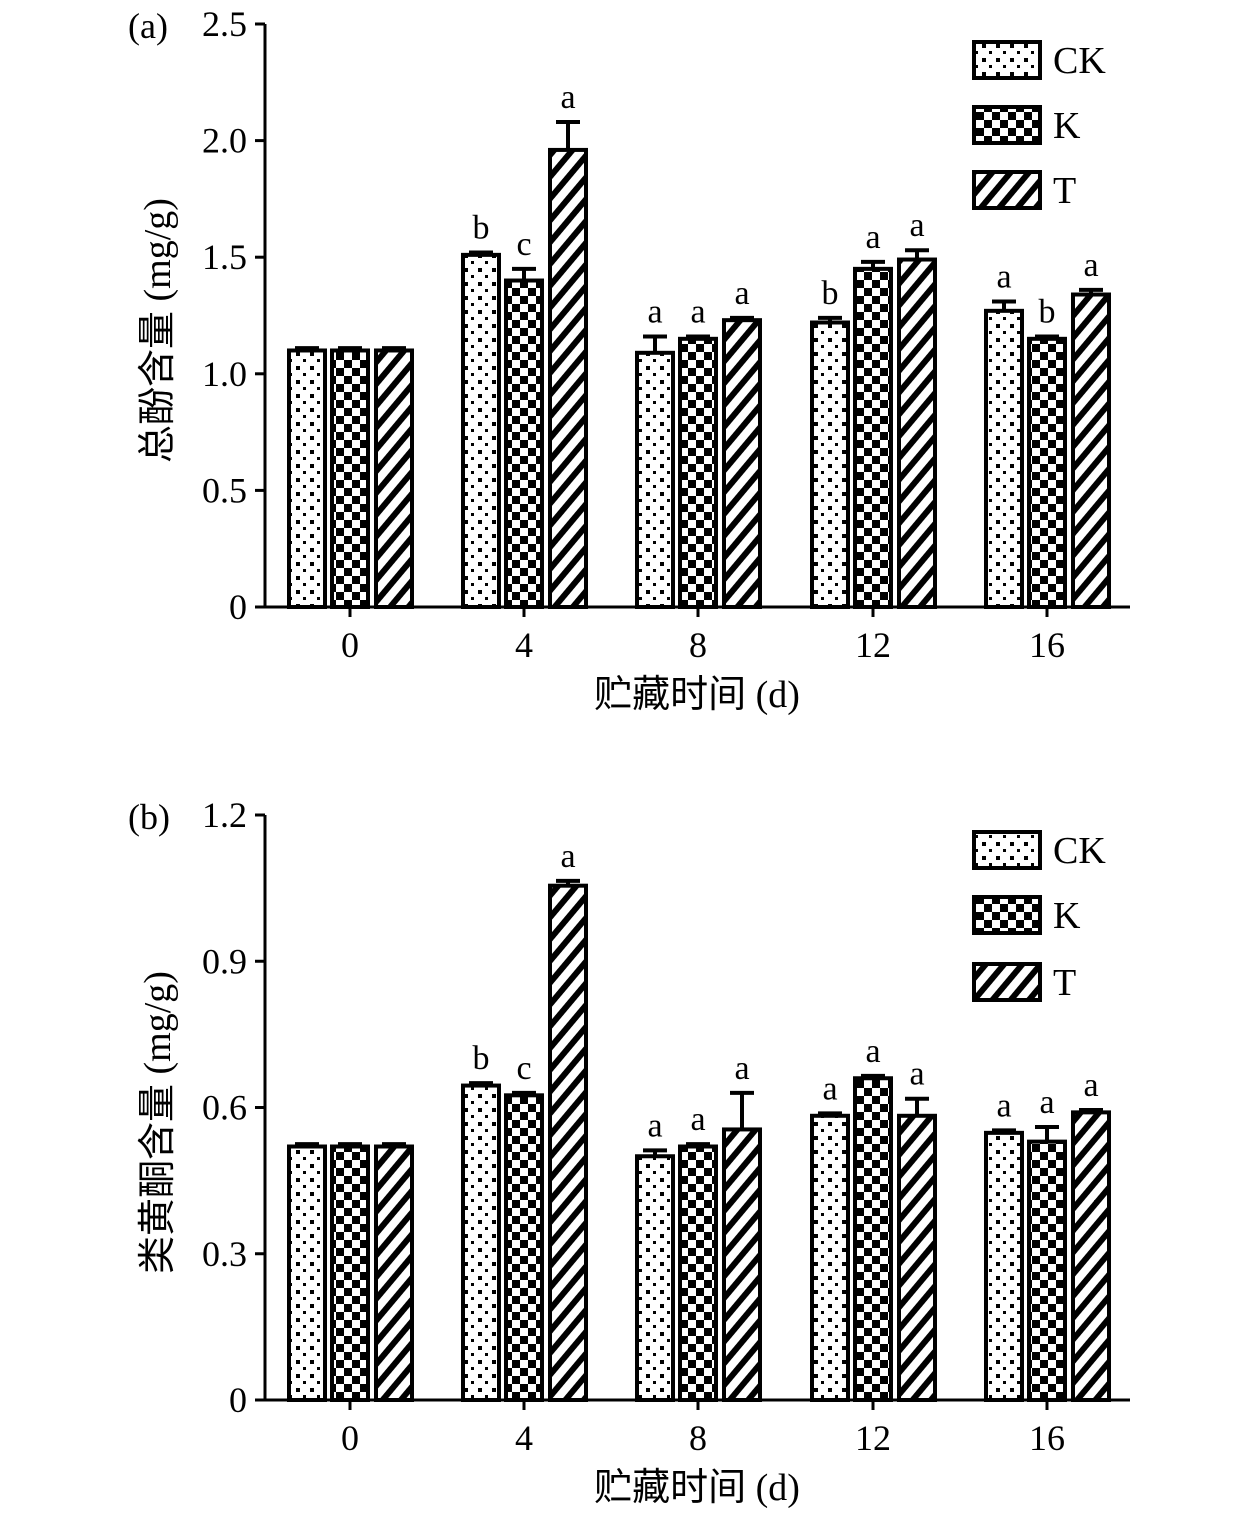 This screenshot has width=1260, height=1527. Describe the element at coordinates (224, 257) in the screenshot. I see `y-tick-label: 1.5` at that location.